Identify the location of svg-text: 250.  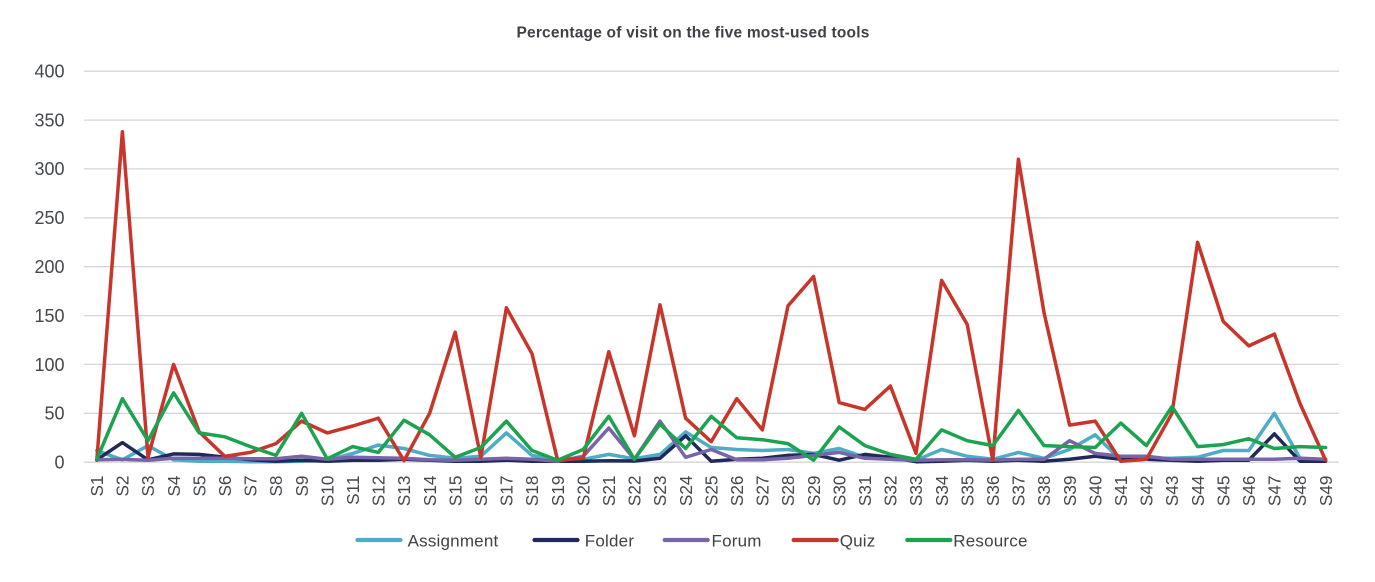
(49, 218).